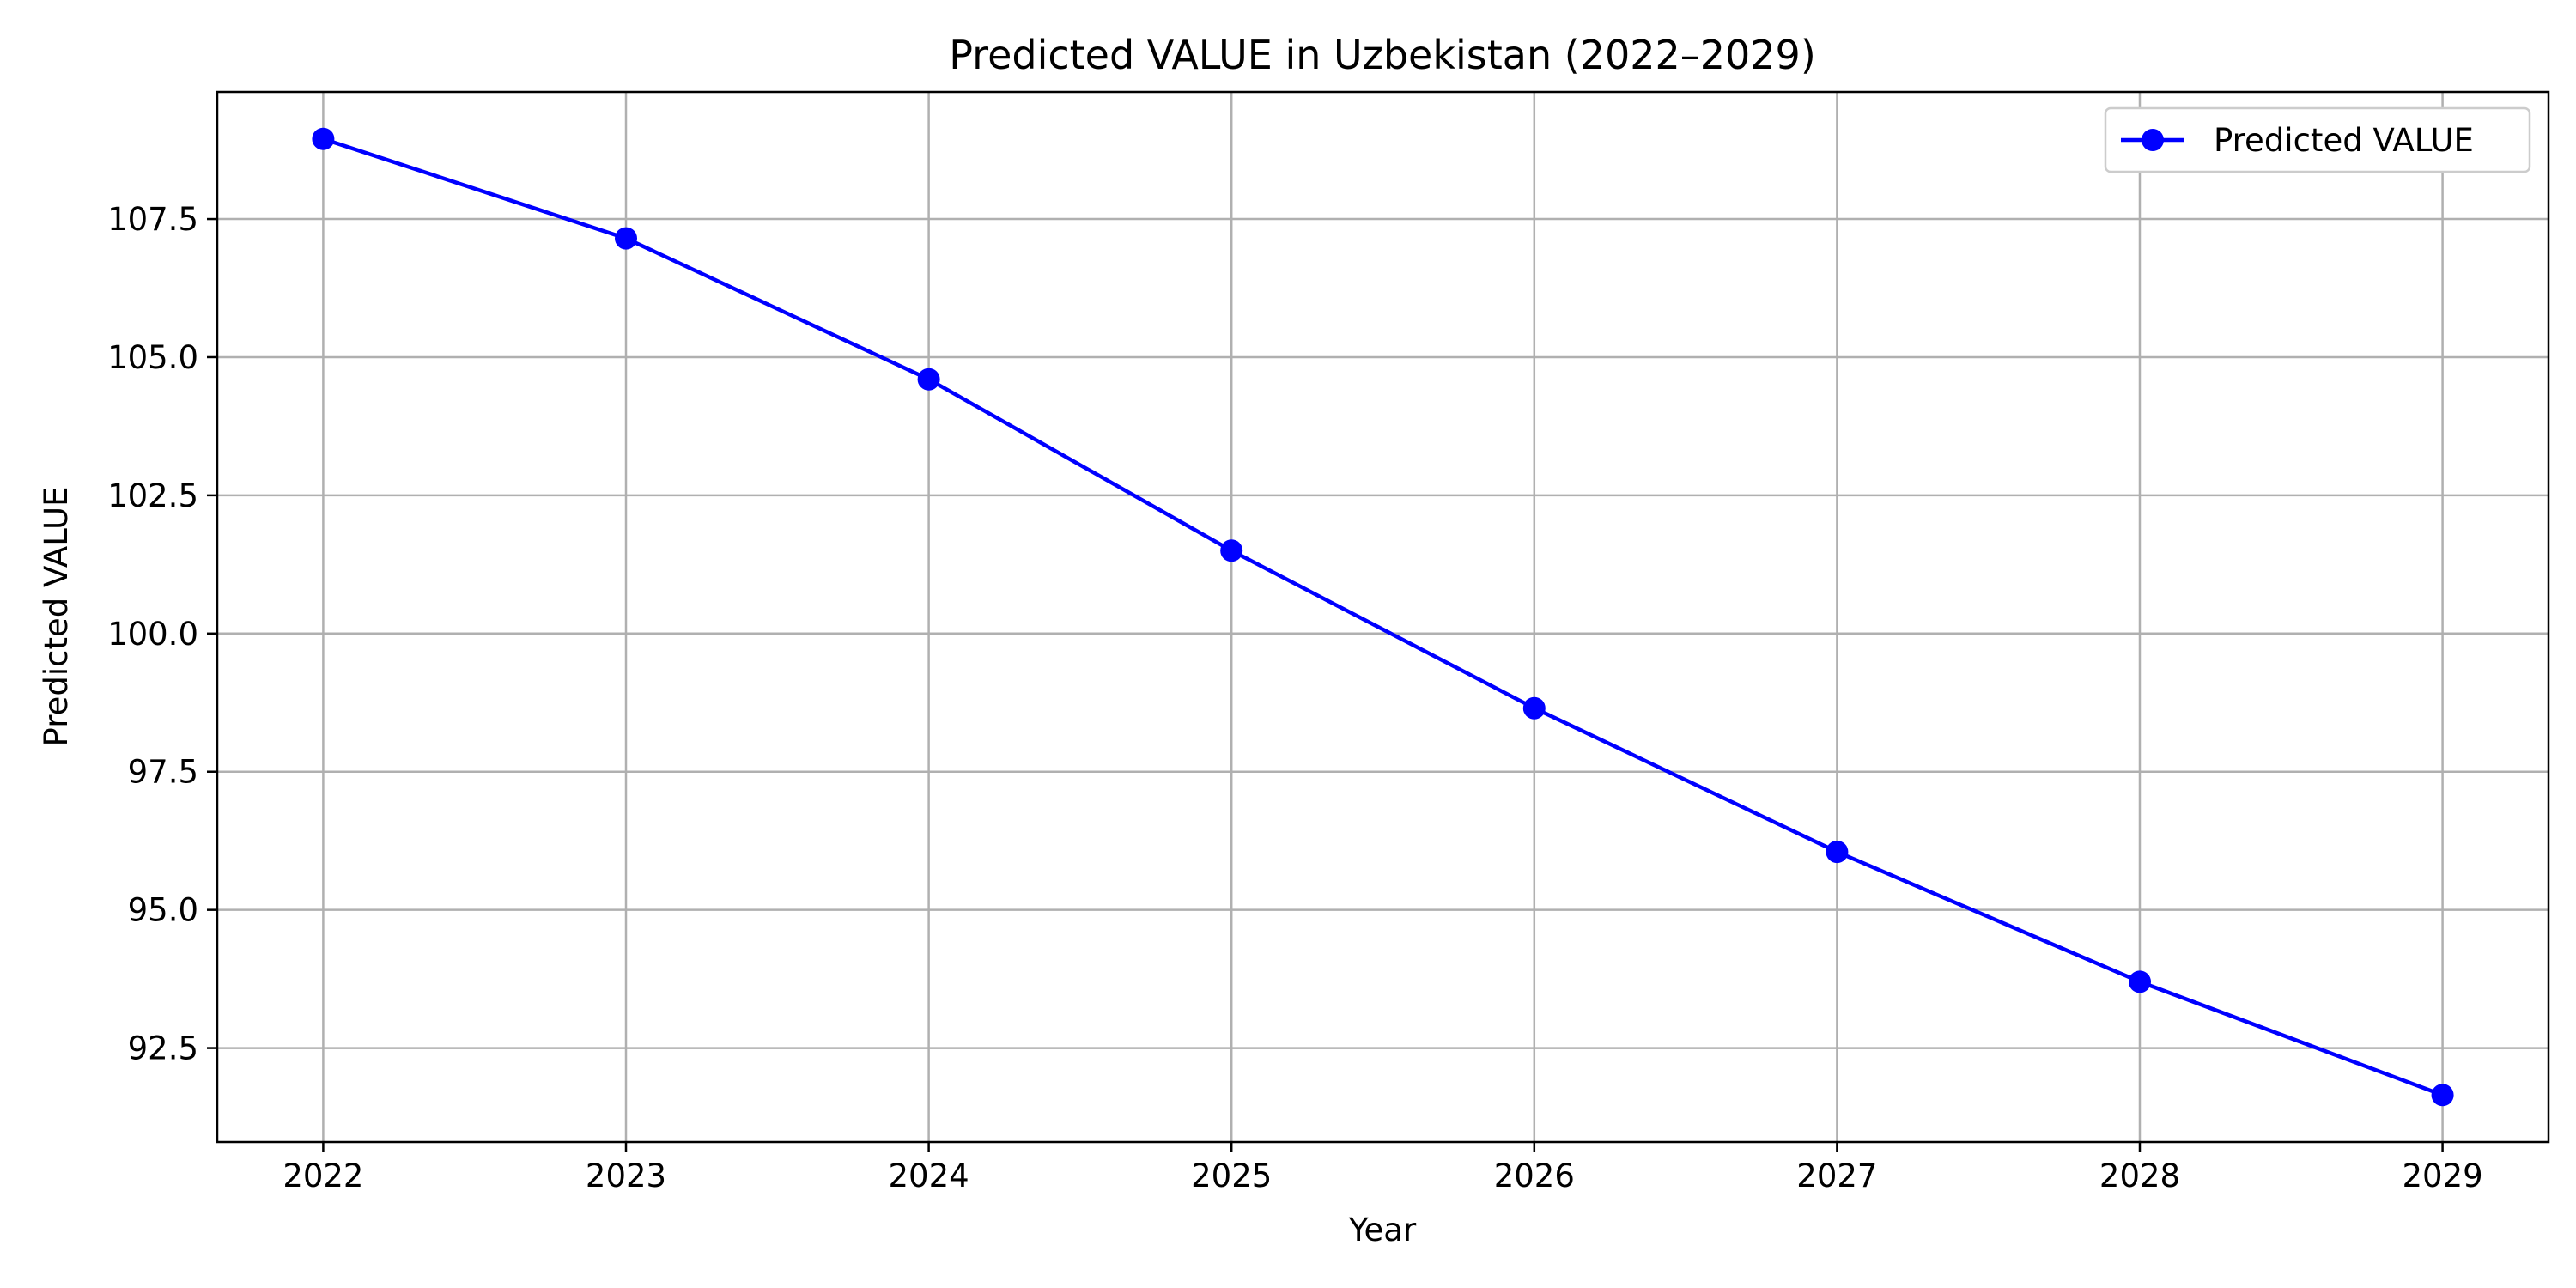 The height and width of the screenshot is (1288, 2576). I want to click on legend-marker, so click(2153, 140).